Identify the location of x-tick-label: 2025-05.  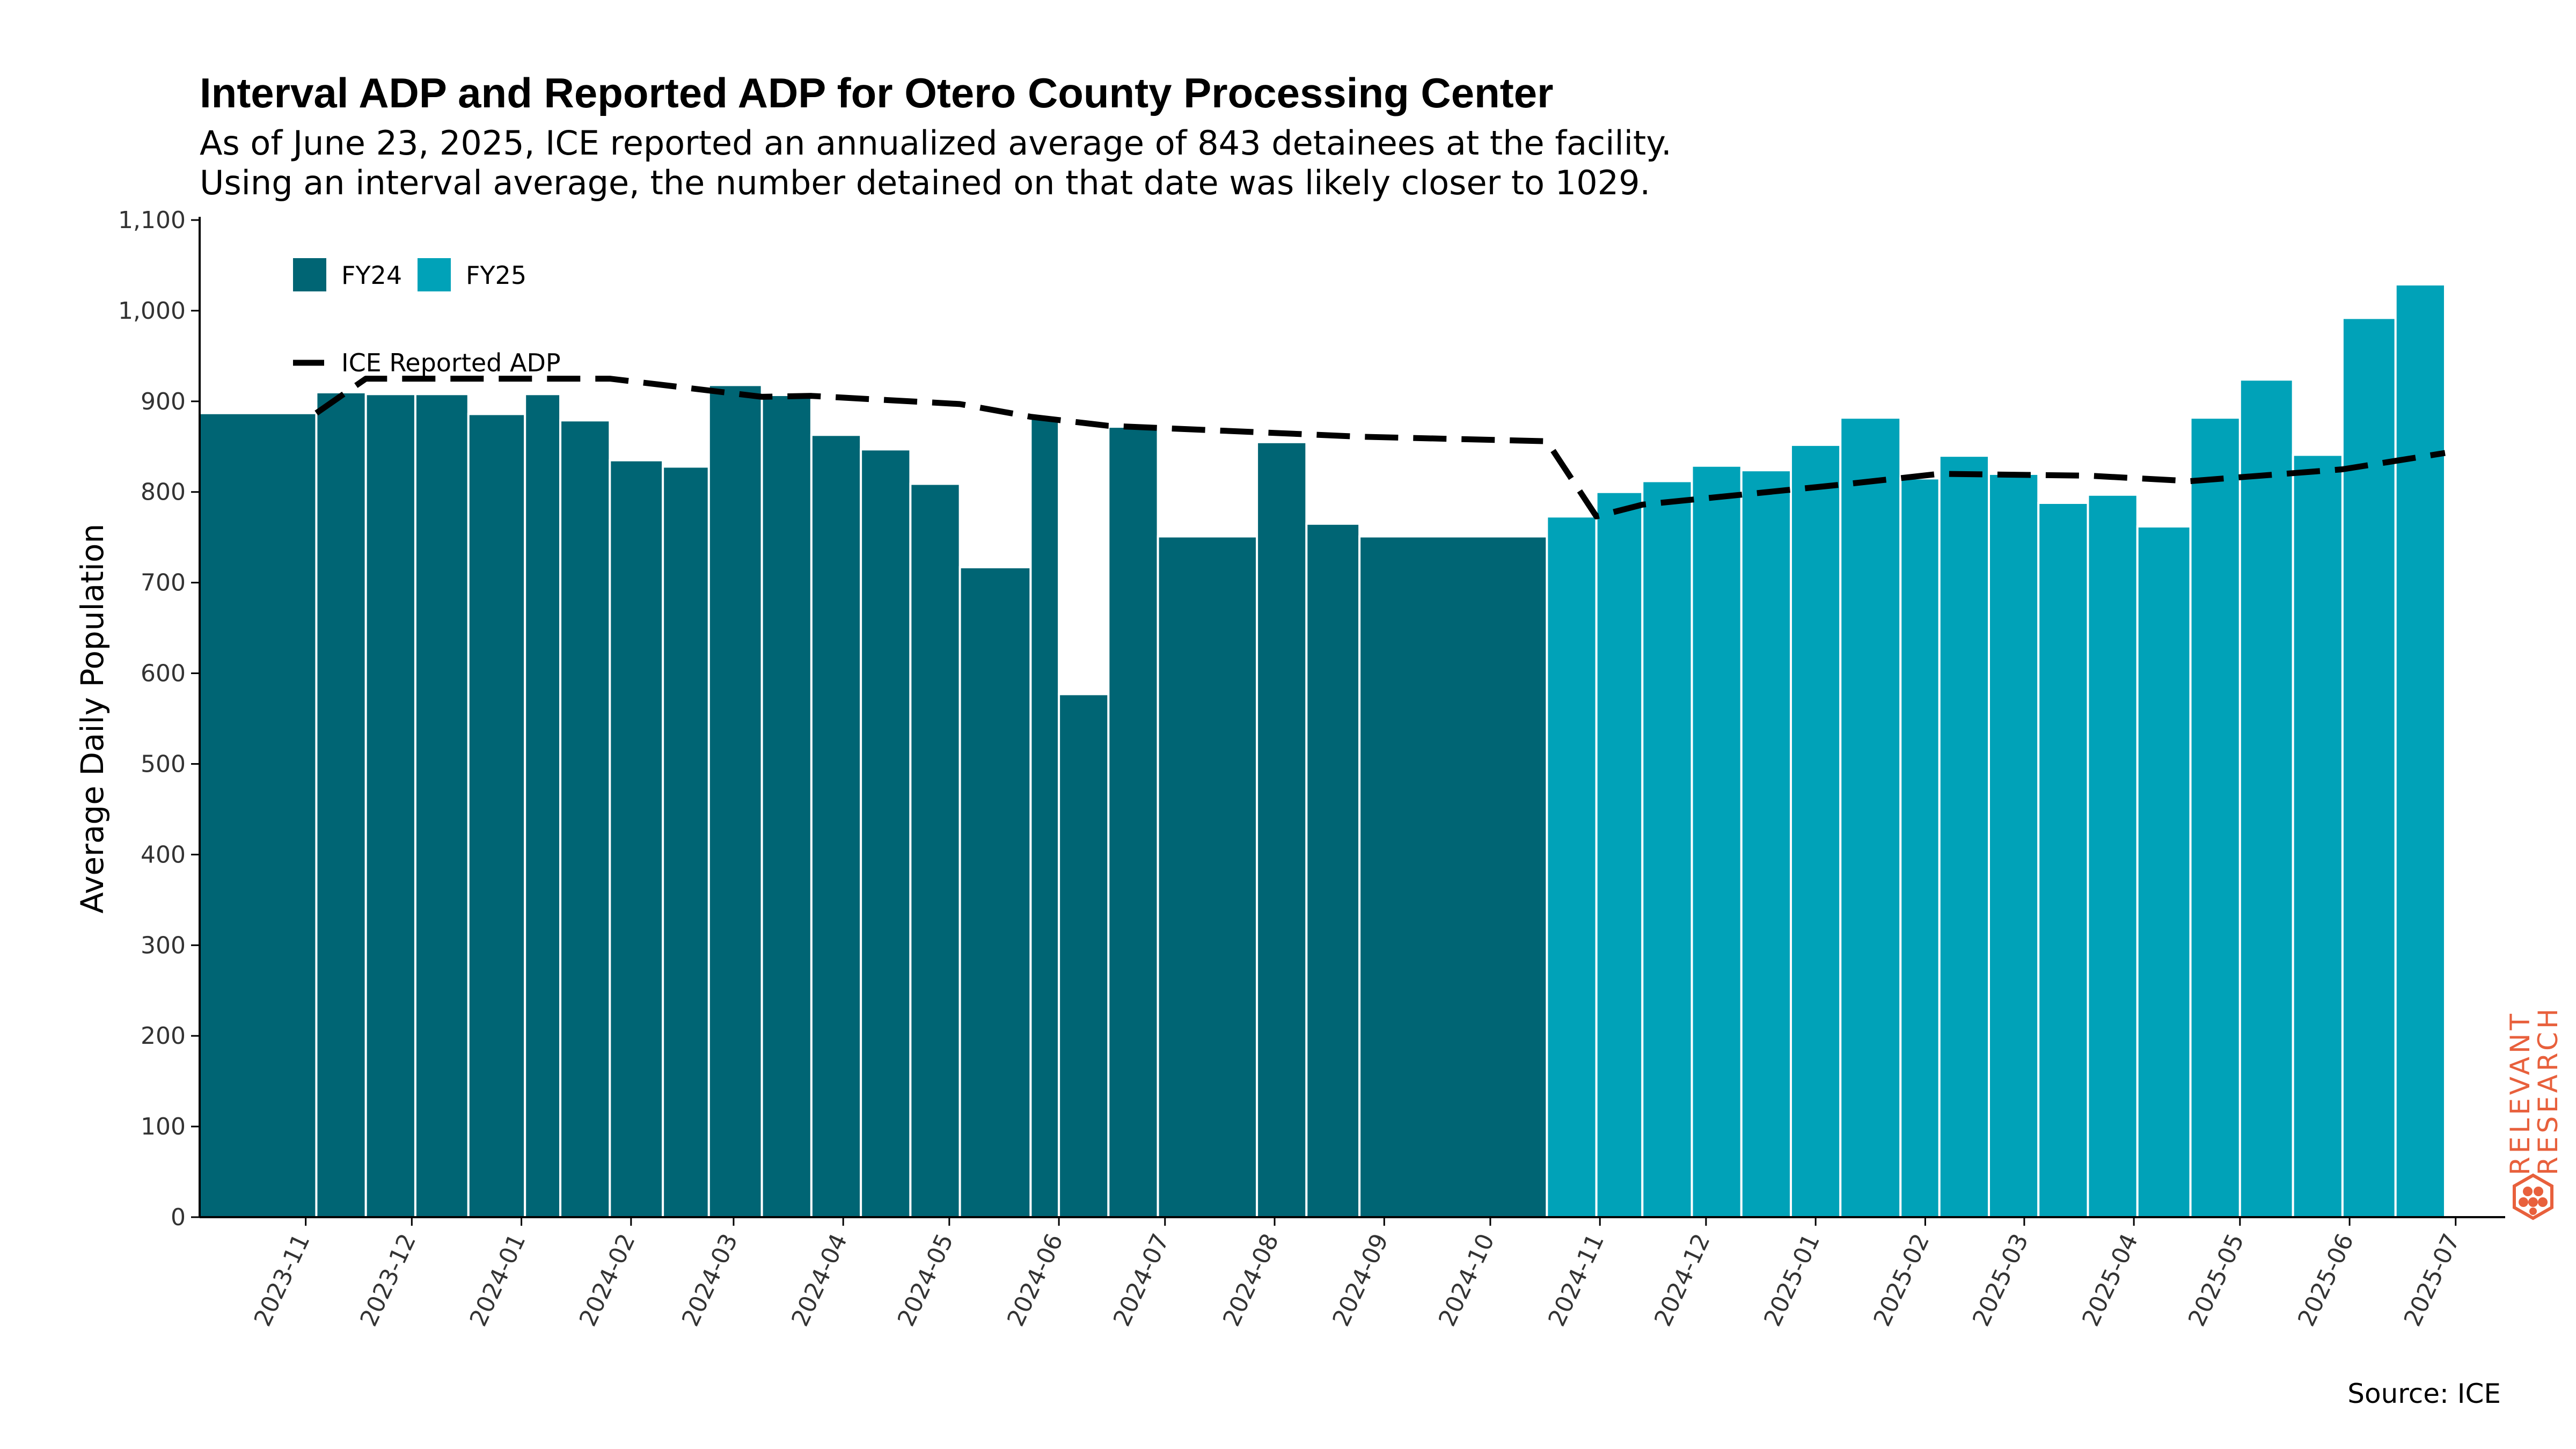
(2216, 1280).